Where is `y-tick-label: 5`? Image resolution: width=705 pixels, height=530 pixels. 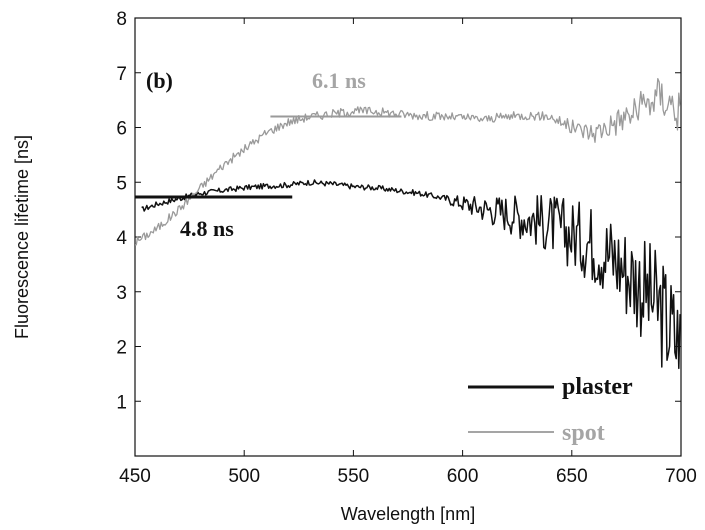
y-tick-label: 5 is located at coordinates (121, 183).